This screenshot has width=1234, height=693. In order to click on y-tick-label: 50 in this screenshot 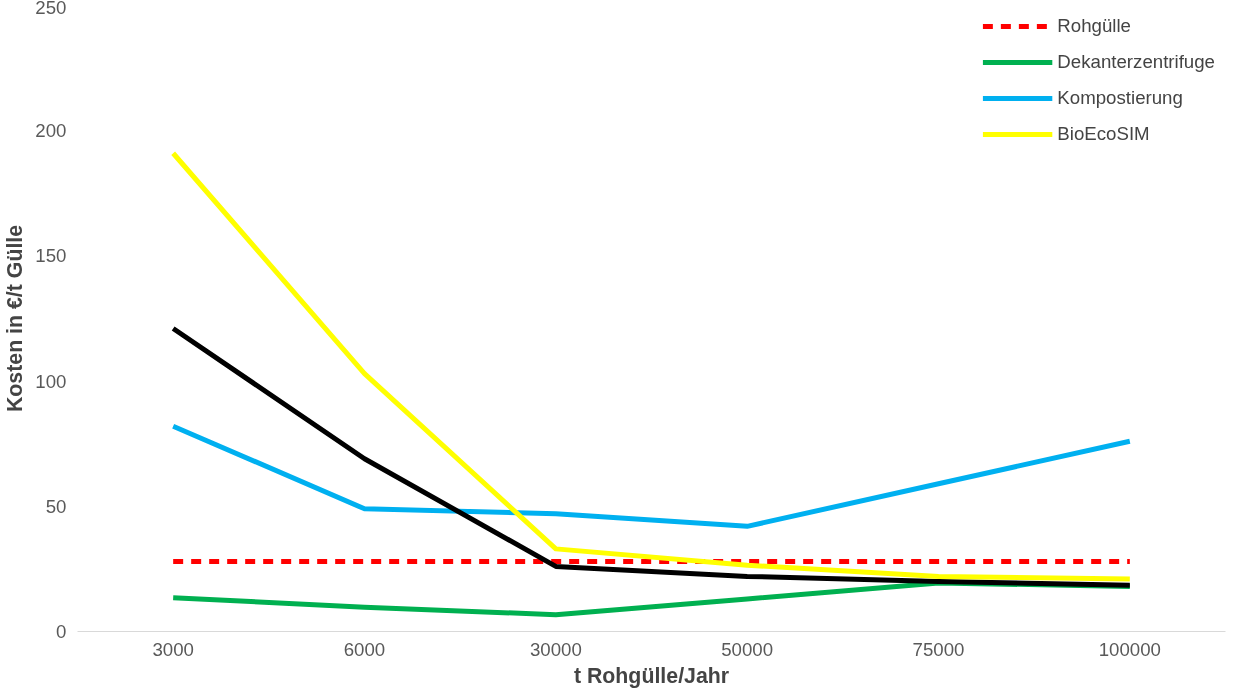, I will do `click(56, 506)`.